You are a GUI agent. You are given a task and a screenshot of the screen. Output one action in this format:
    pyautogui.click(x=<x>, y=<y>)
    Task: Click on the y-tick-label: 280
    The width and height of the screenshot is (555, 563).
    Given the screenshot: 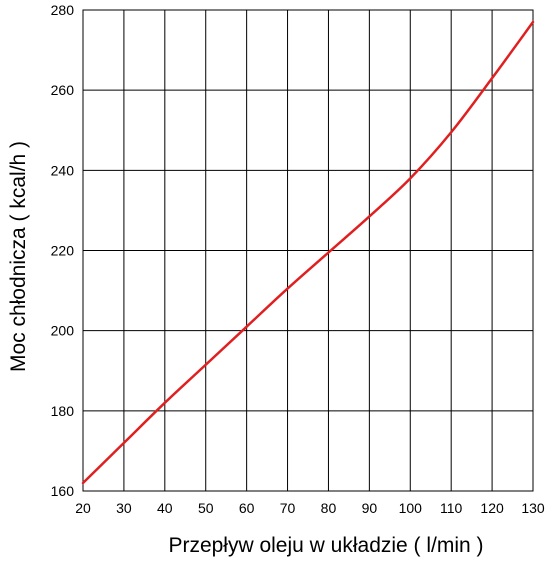 What is the action you would take?
    pyautogui.click(x=63, y=10)
    